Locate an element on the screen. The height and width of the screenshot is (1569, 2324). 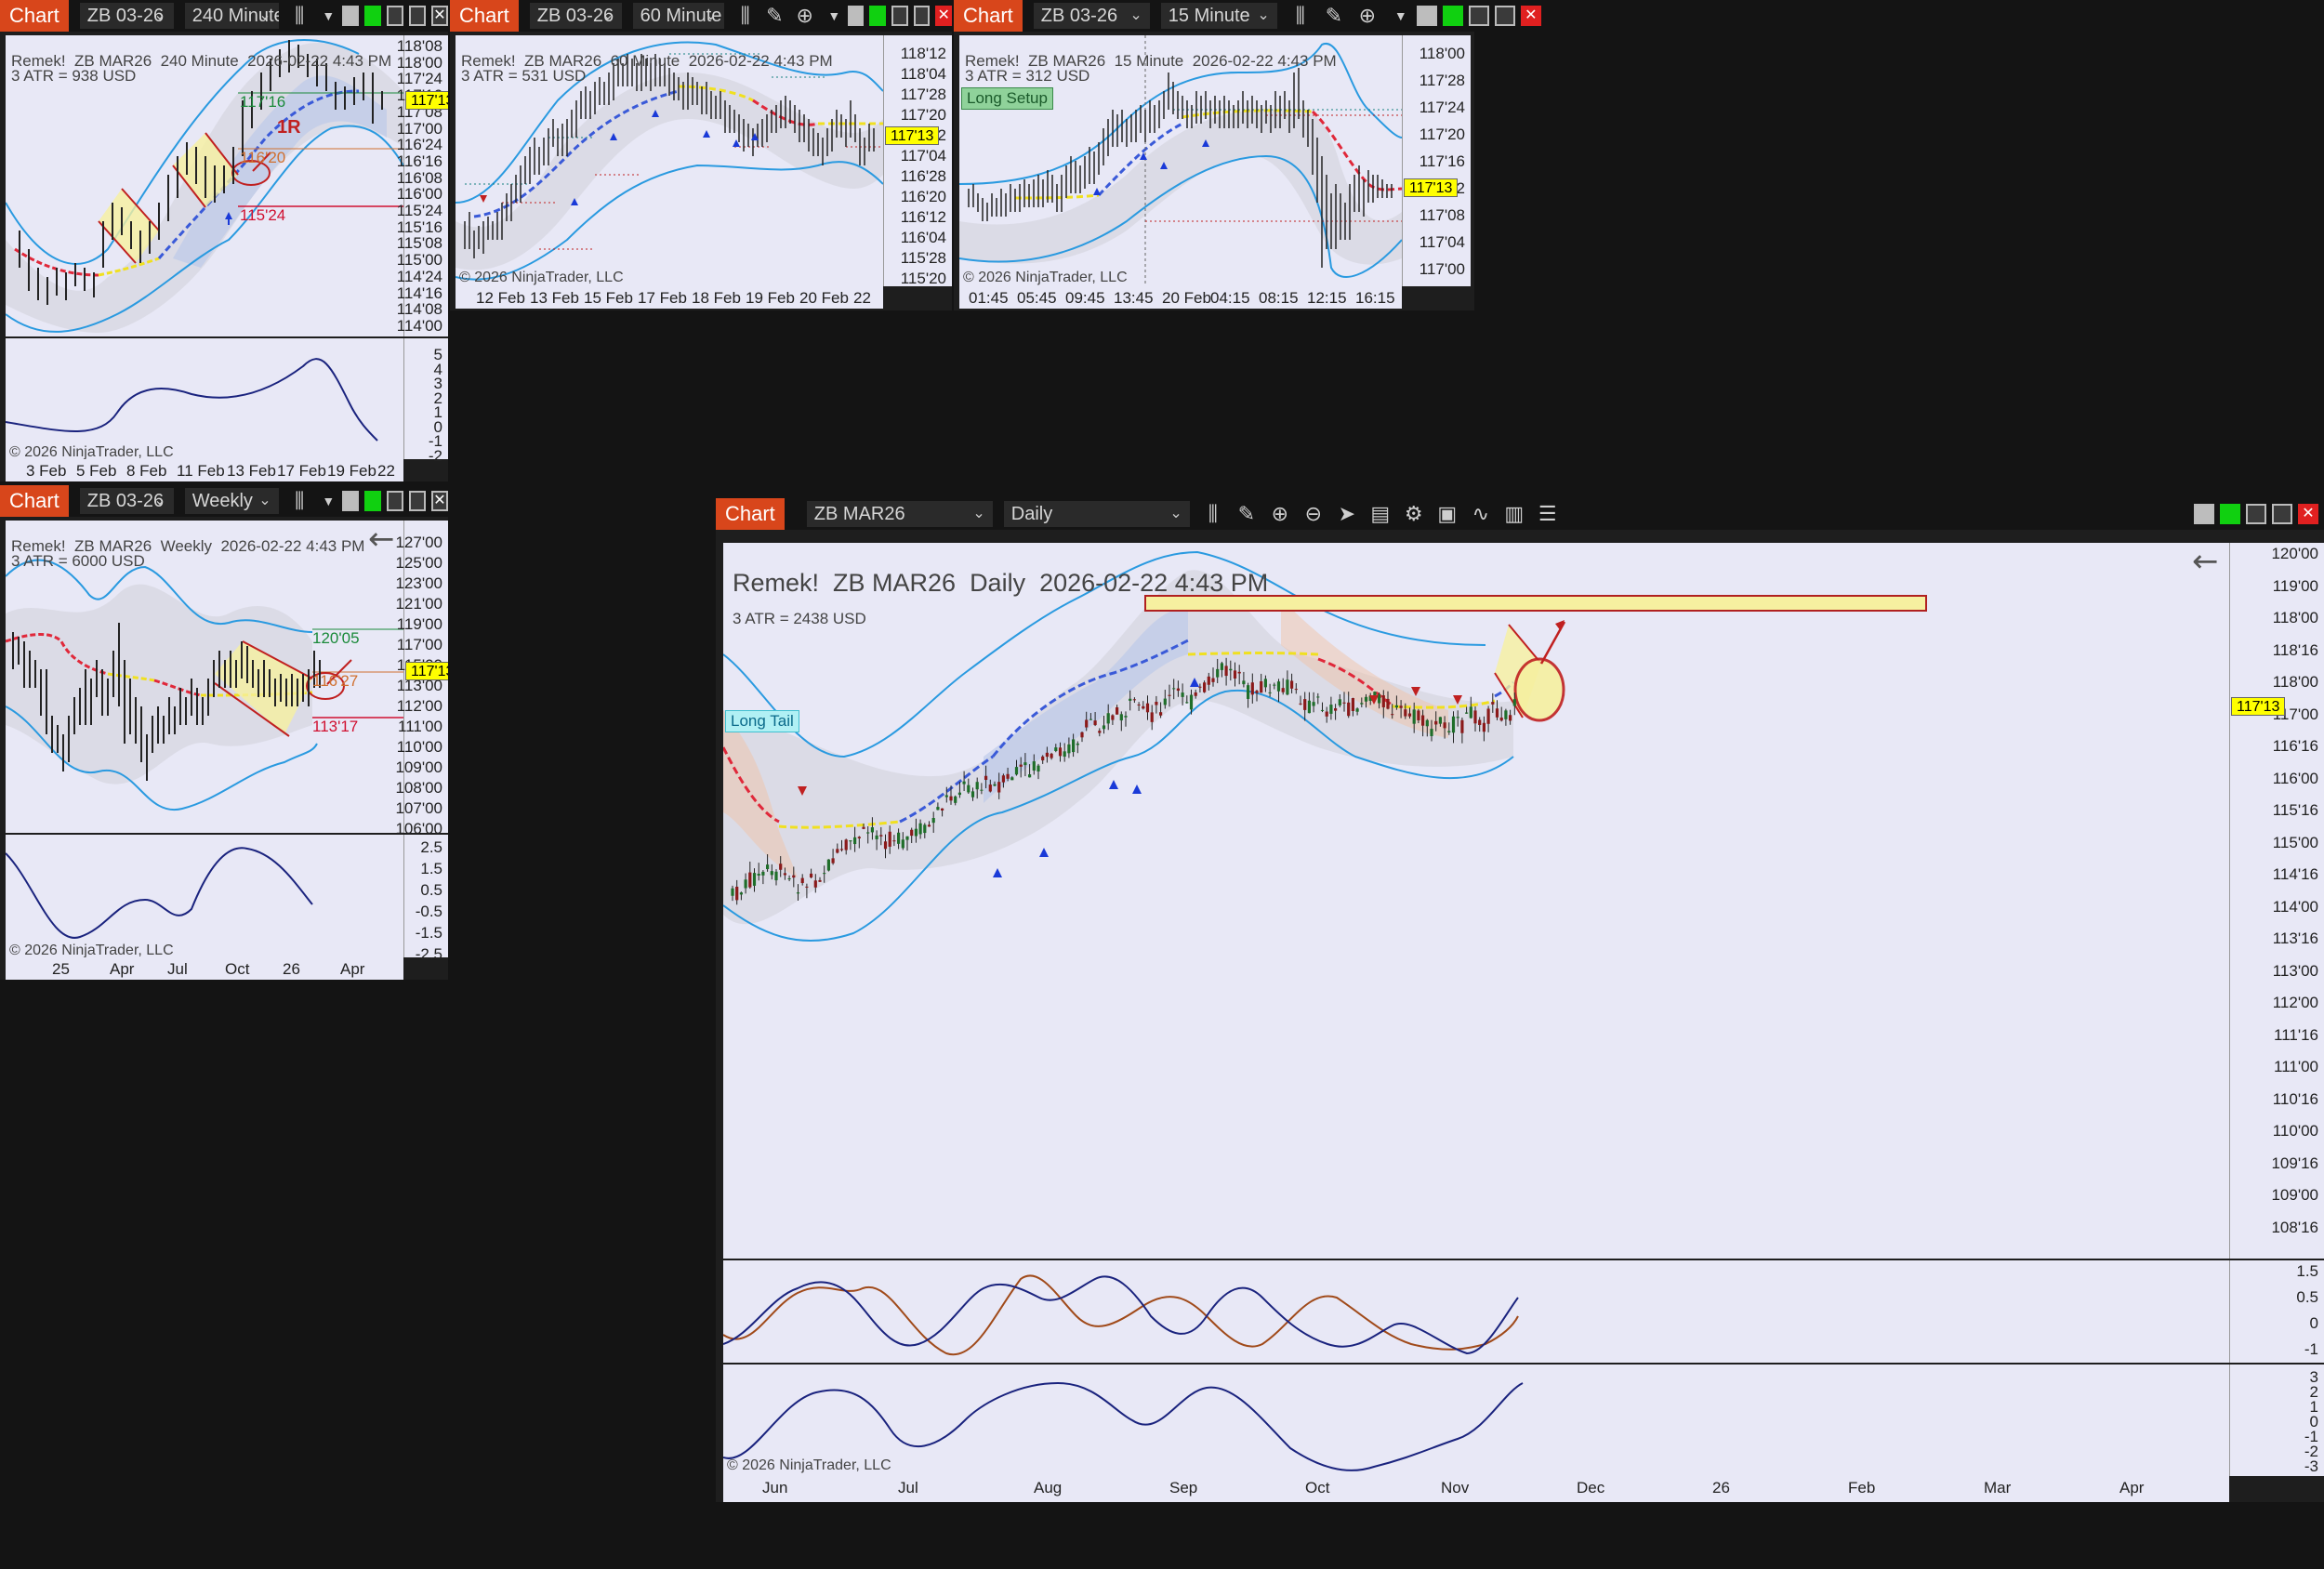
interval-selector: 60 Minute ⌄ is located at coordinates (678, 16).